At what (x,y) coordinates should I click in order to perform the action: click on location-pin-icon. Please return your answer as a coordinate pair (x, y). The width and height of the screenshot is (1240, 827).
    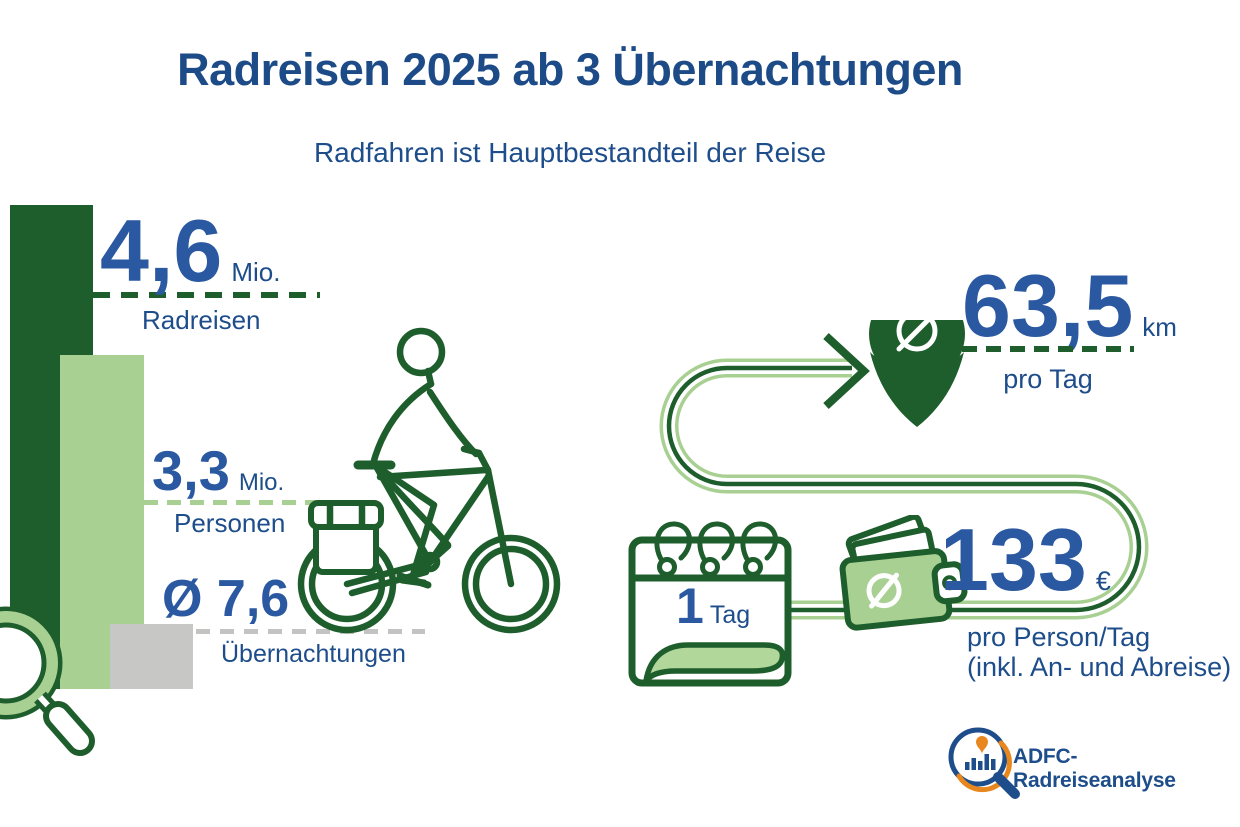
    Looking at the image, I should click on (917, 373).